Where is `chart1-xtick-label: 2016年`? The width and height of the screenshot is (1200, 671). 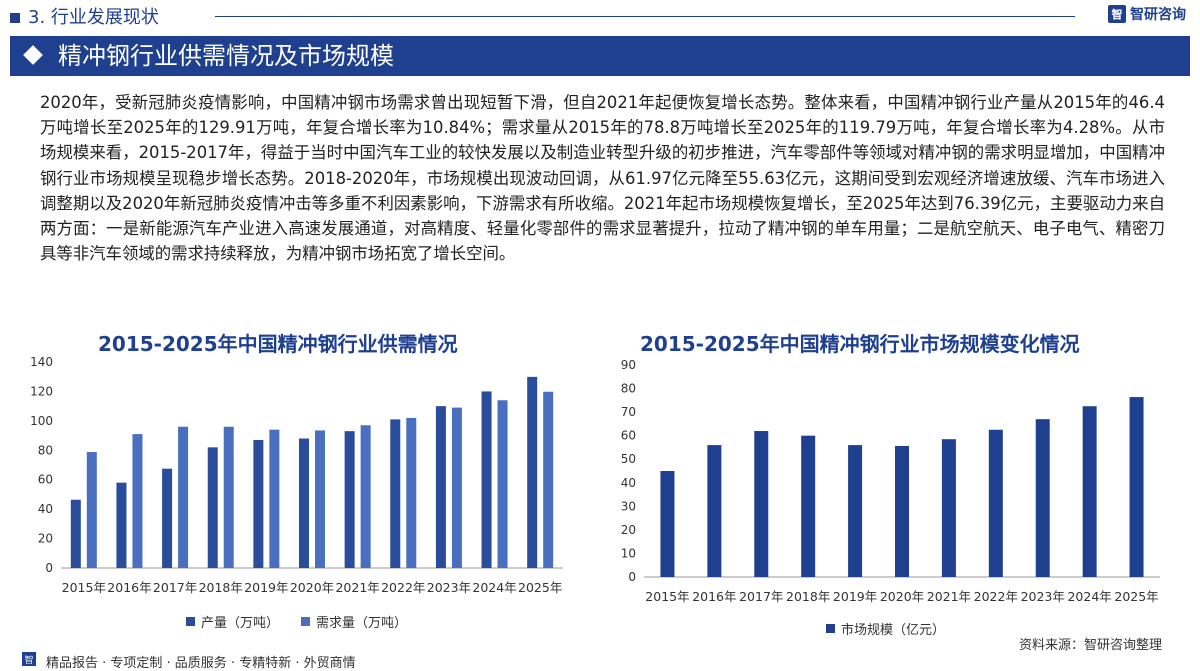 chart1-xtick-label: 2016年 is located at coordinates (129, 587).